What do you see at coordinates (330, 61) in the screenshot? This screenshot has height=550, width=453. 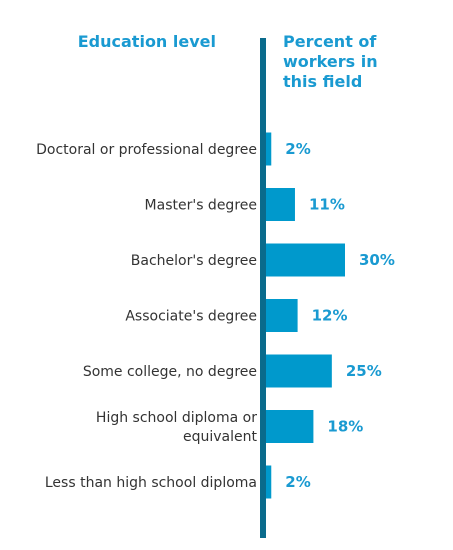 I see `x-axis-header: Percent of workers in this field` at bounding box center [330, 61].